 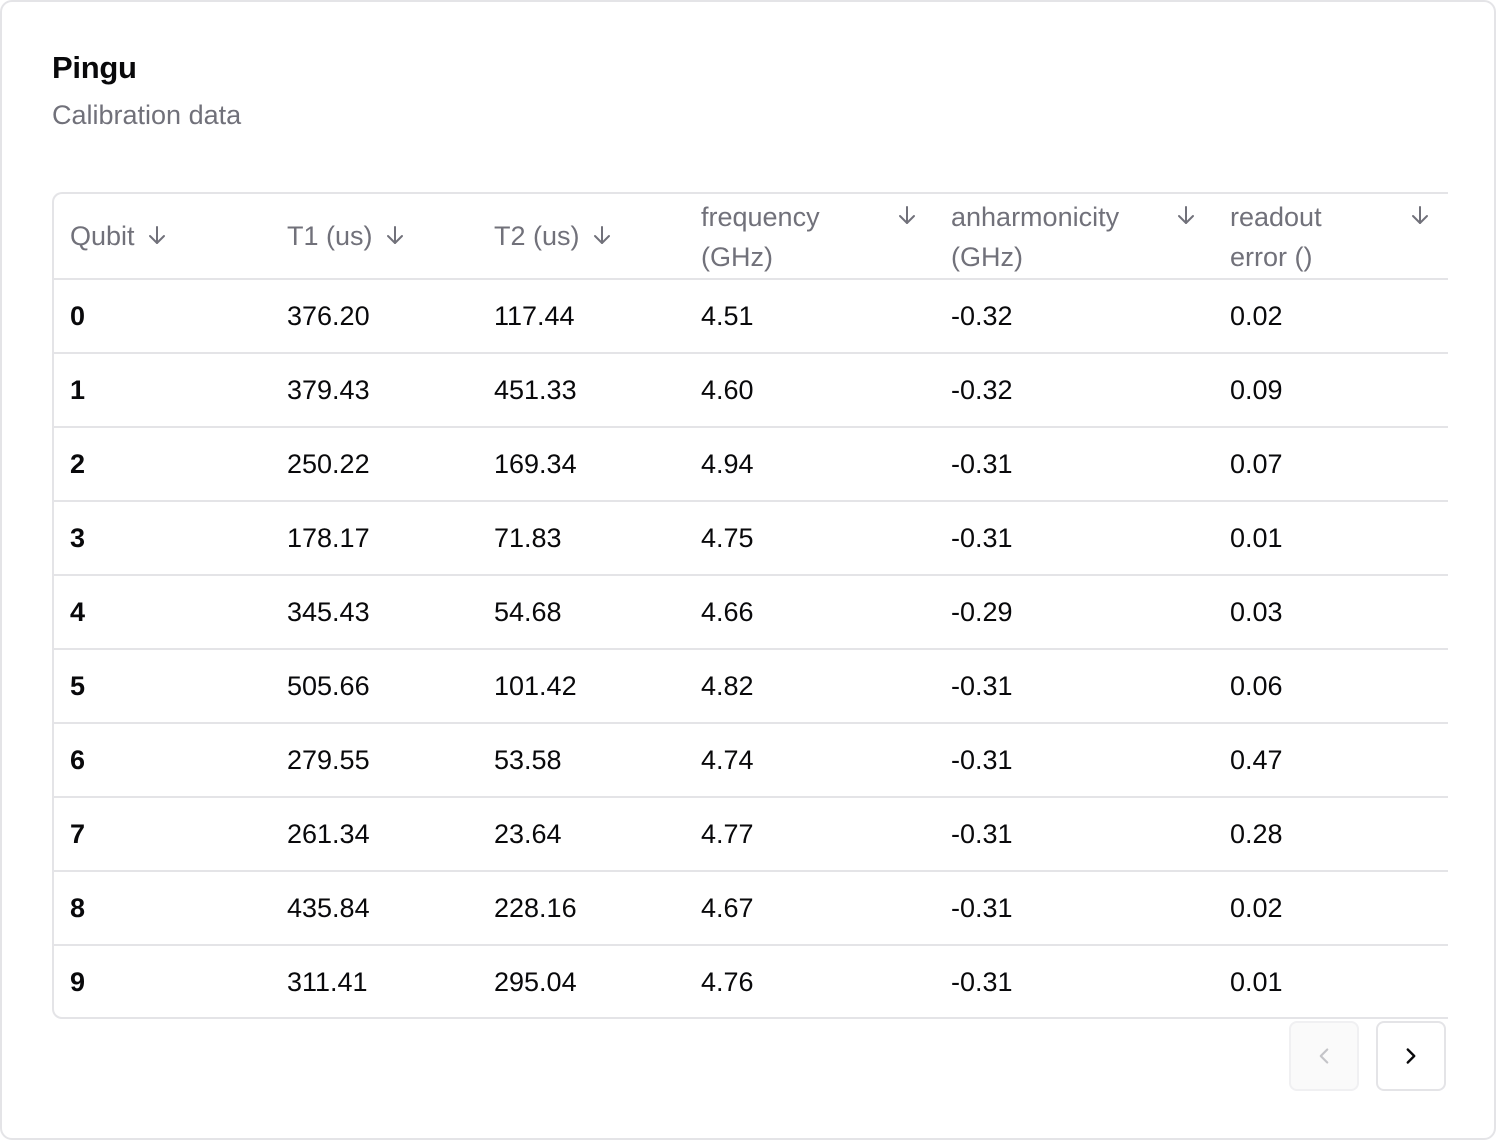 I want to click on t1-cell: 435.84, so click(x=328, y=907).